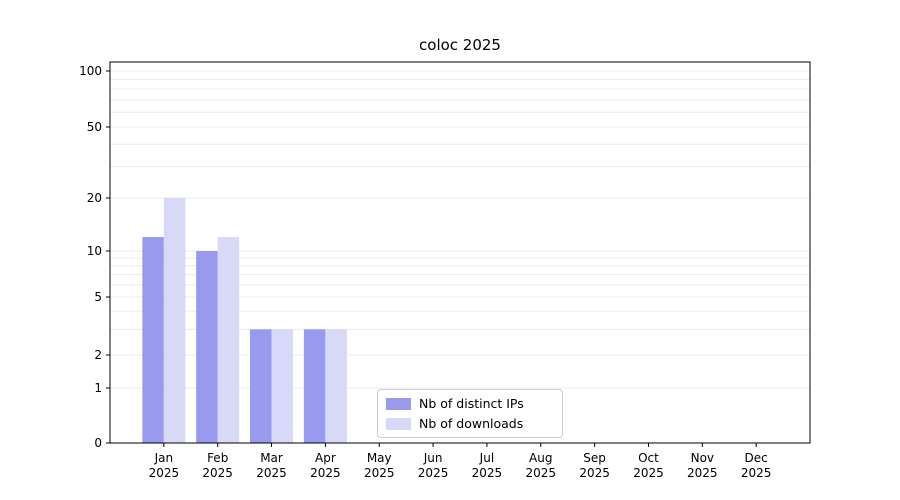 The width and height of the screenshot is (900, 500). Describe the element at coordinates (174, 320) in the screenshot. I see `bar-downloads-jan` at that location.